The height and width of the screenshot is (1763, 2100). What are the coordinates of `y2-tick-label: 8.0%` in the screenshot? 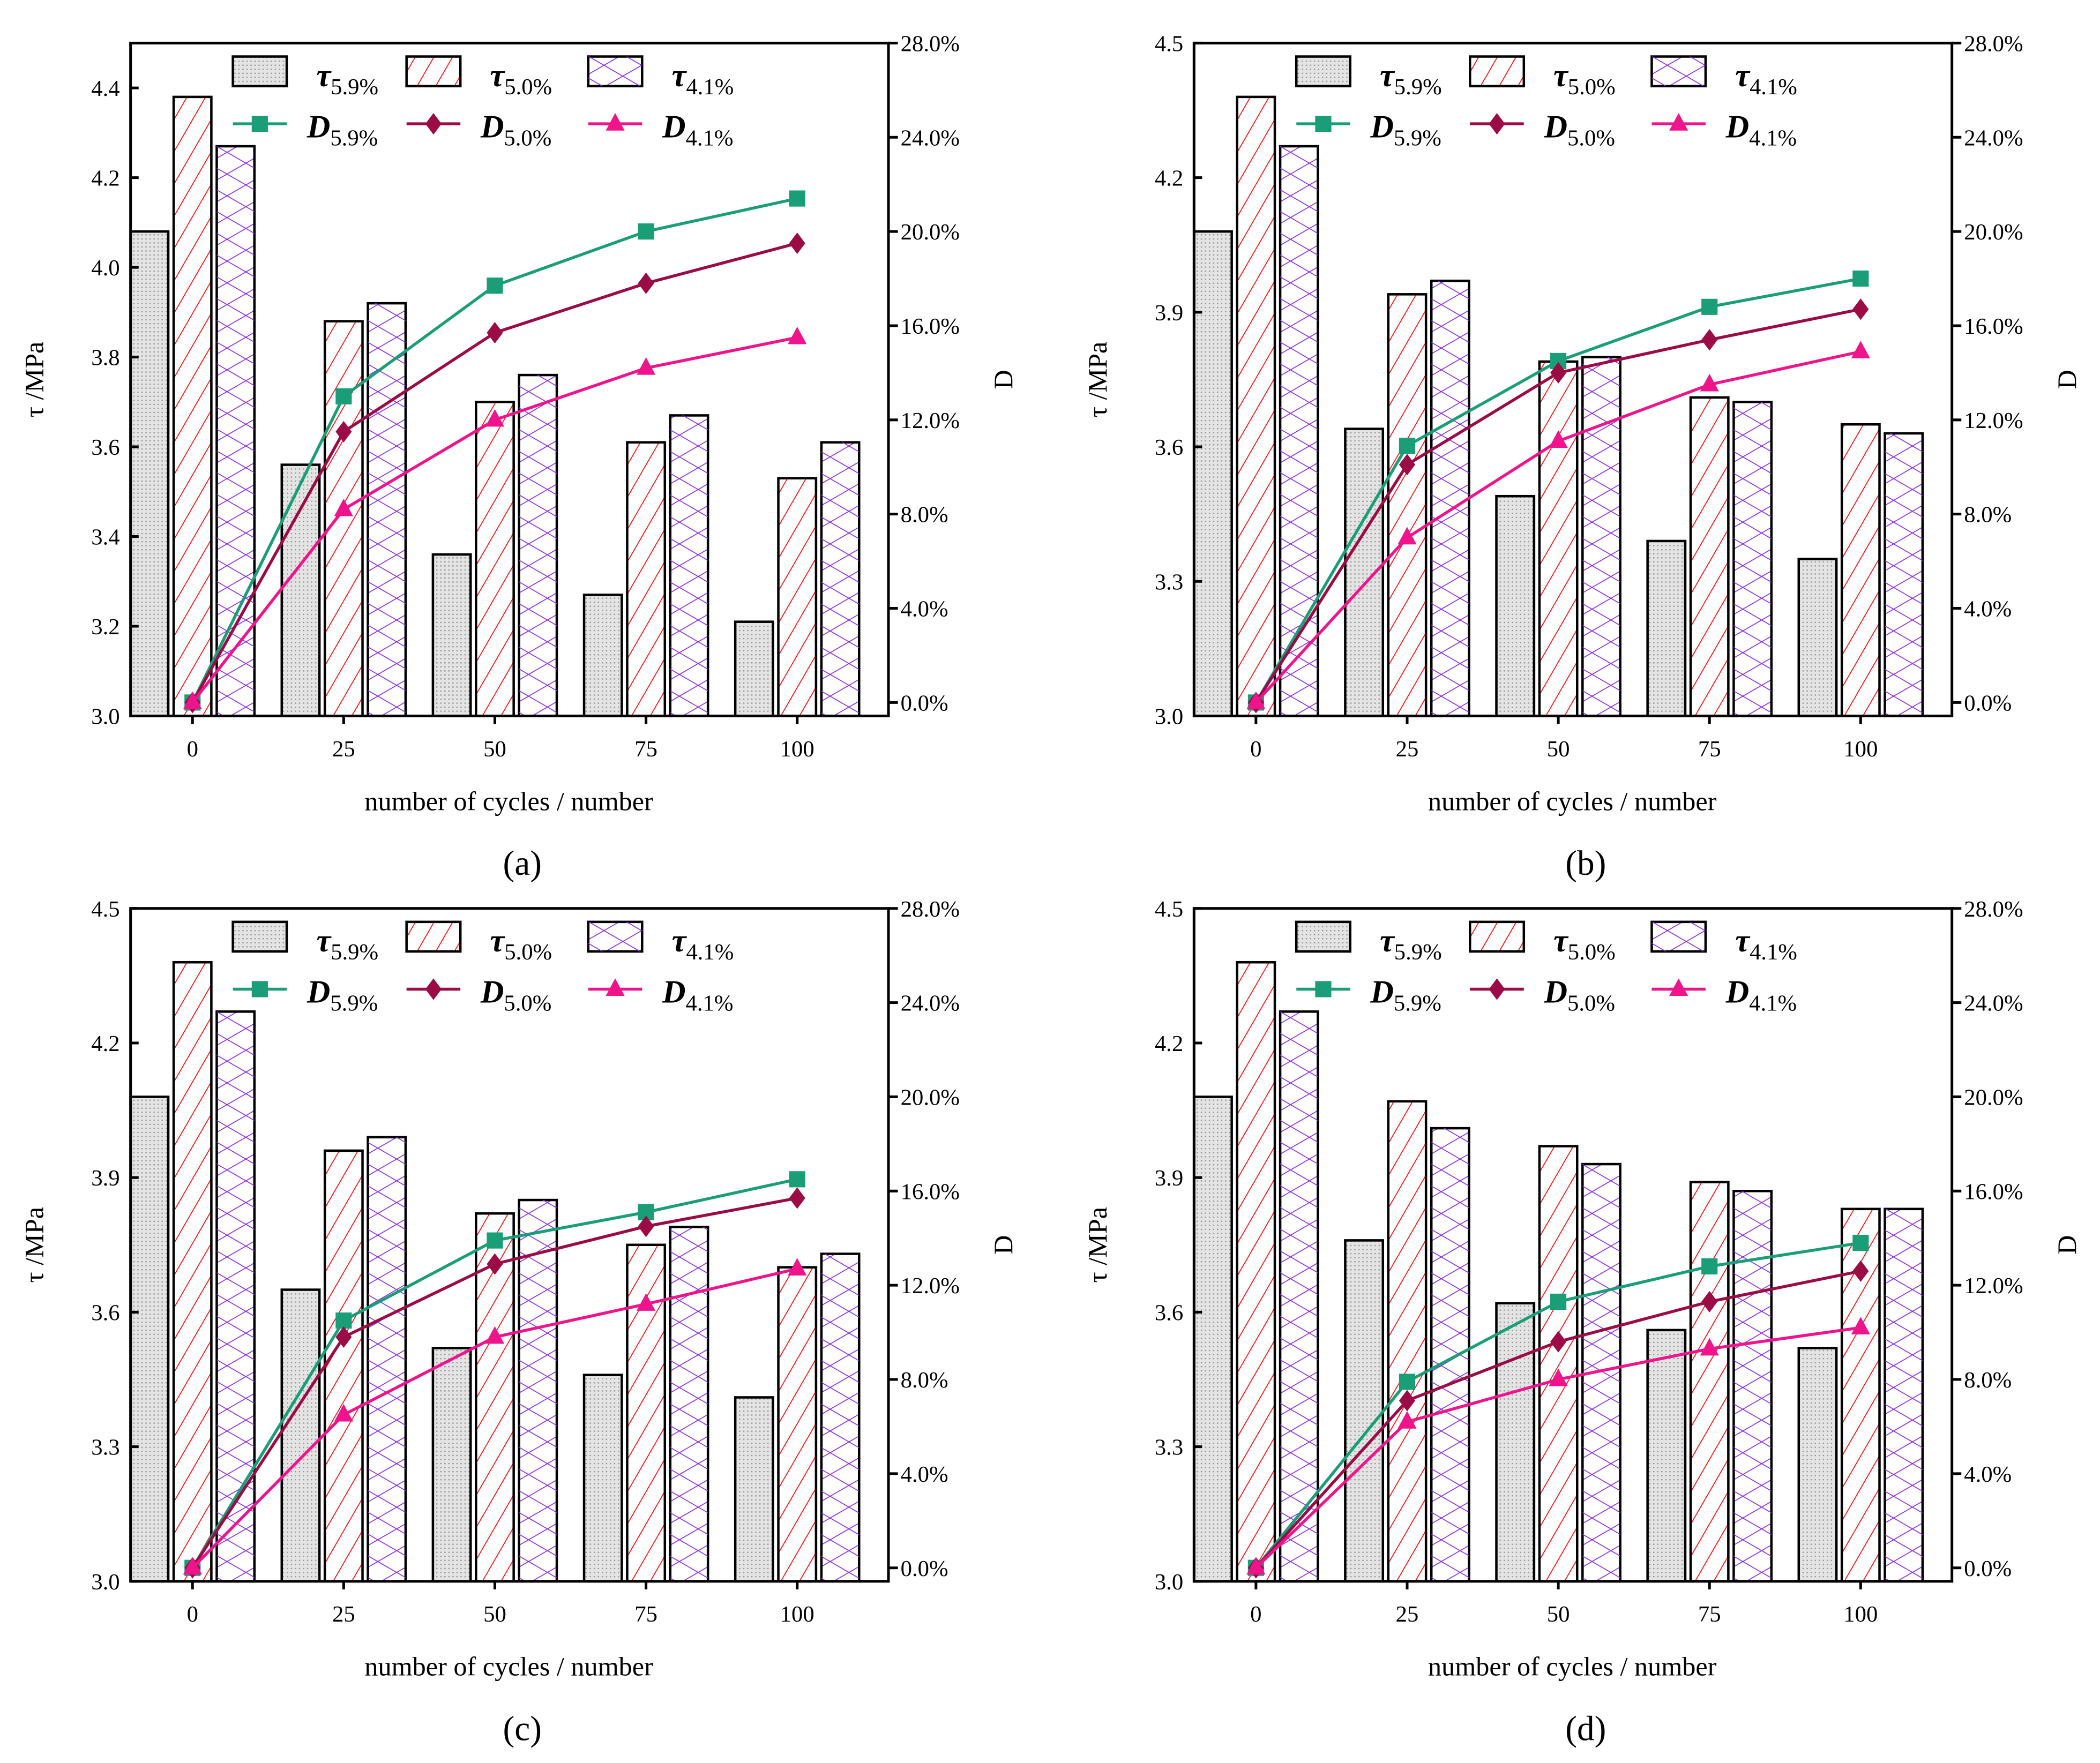 It's located at (1988, 515).